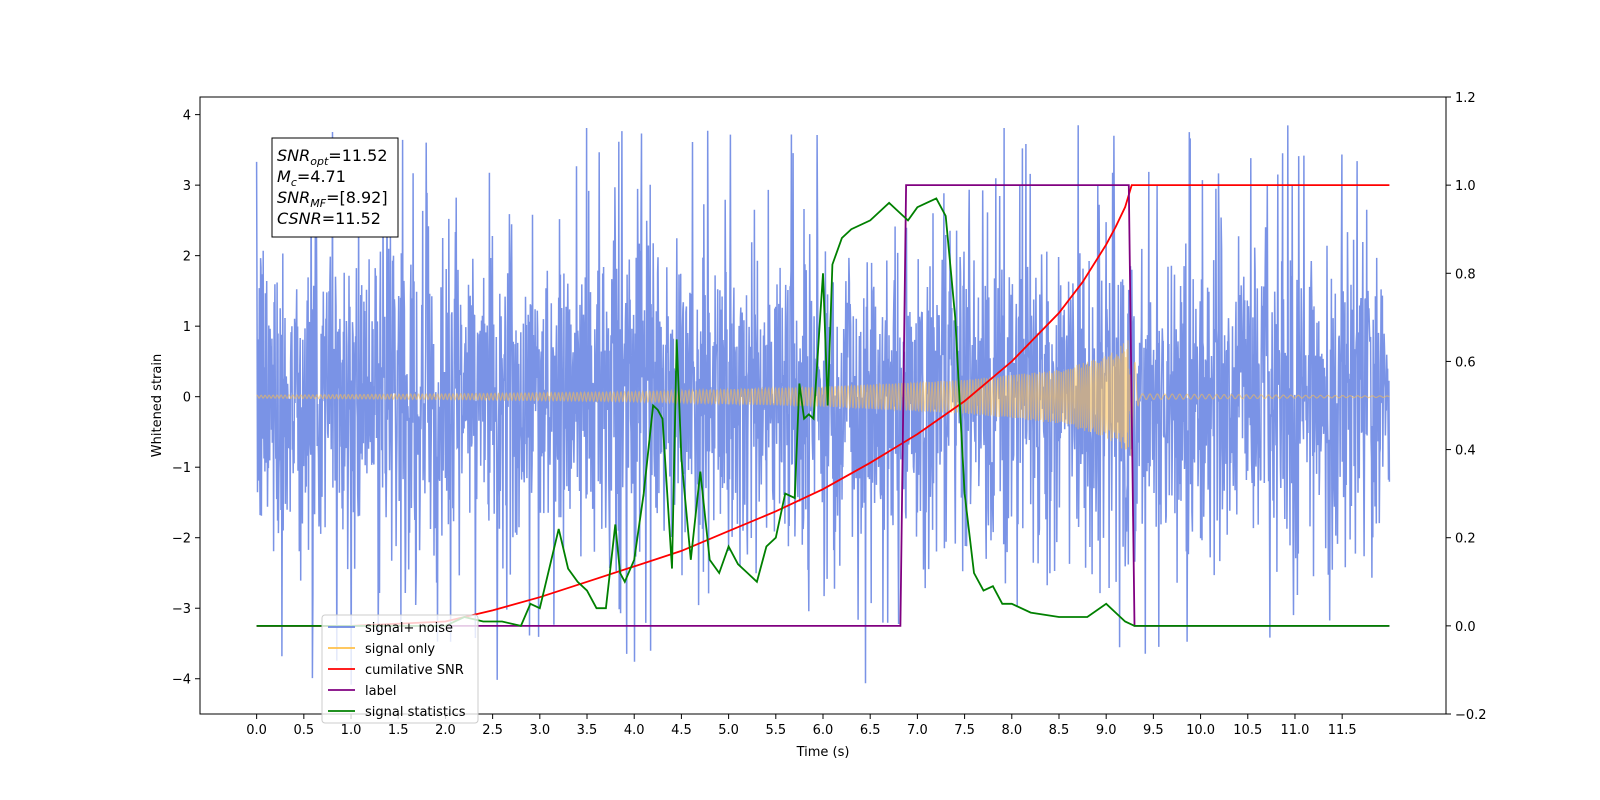 The image size is (1600, 800). What do you see at coordinates (415, 712) in the screenshot?
I see `legend-label: signal statistics` at bounding box center [415, 712].